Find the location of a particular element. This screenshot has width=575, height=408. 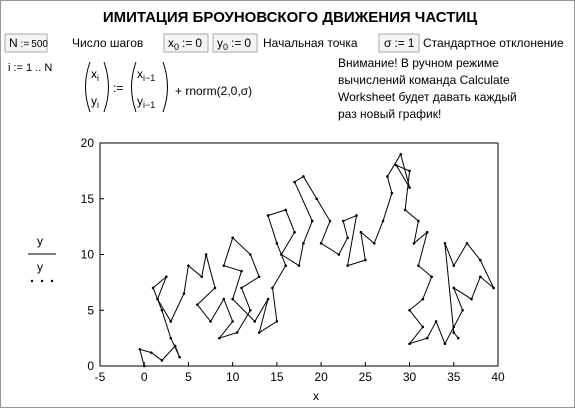

x-tick-label: 20 is located at coordinates (321, 377).